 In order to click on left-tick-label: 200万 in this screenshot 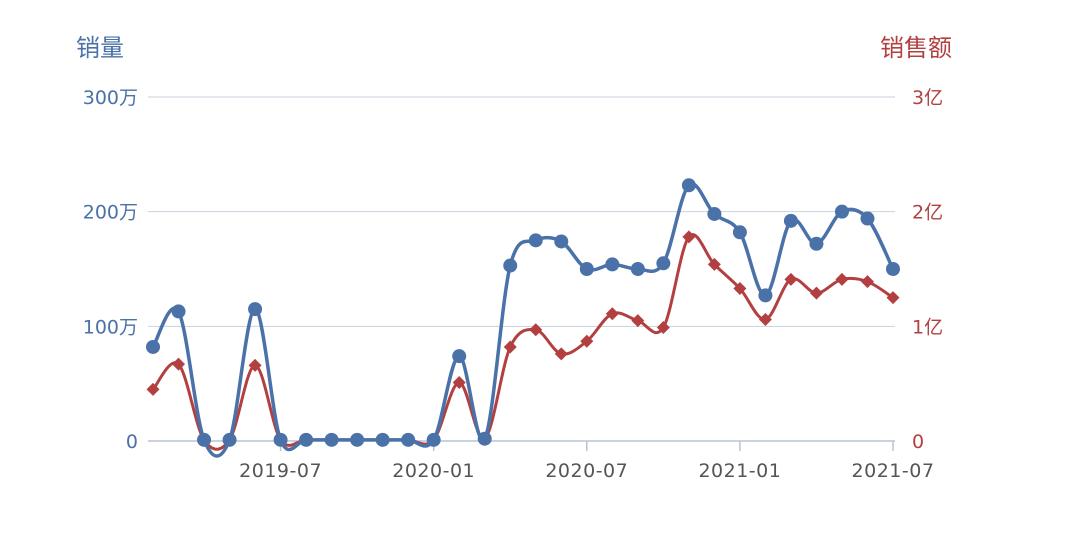, I will do `click(110, 213)`.